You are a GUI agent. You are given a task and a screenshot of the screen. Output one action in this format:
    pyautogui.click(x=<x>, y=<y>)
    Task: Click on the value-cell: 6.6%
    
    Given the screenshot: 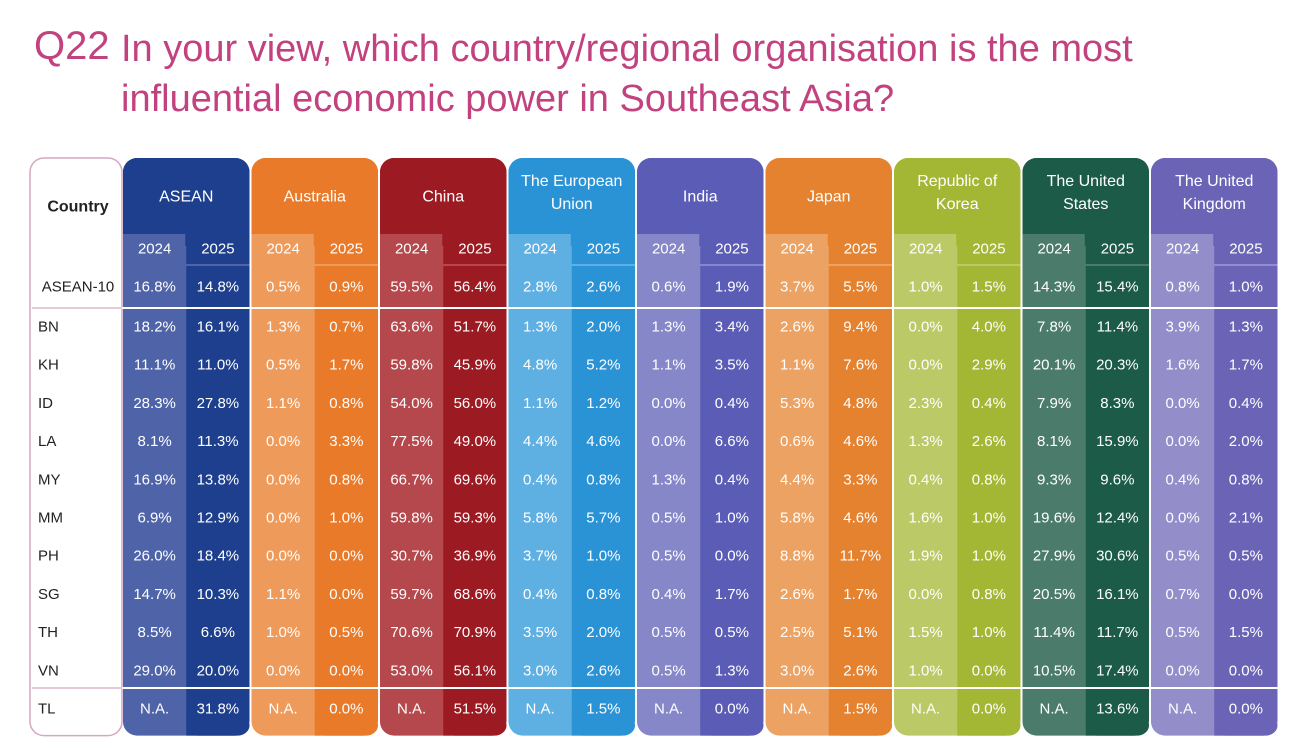 What is the action you would take?
    pyautogui.click(x=218, y=632)
    